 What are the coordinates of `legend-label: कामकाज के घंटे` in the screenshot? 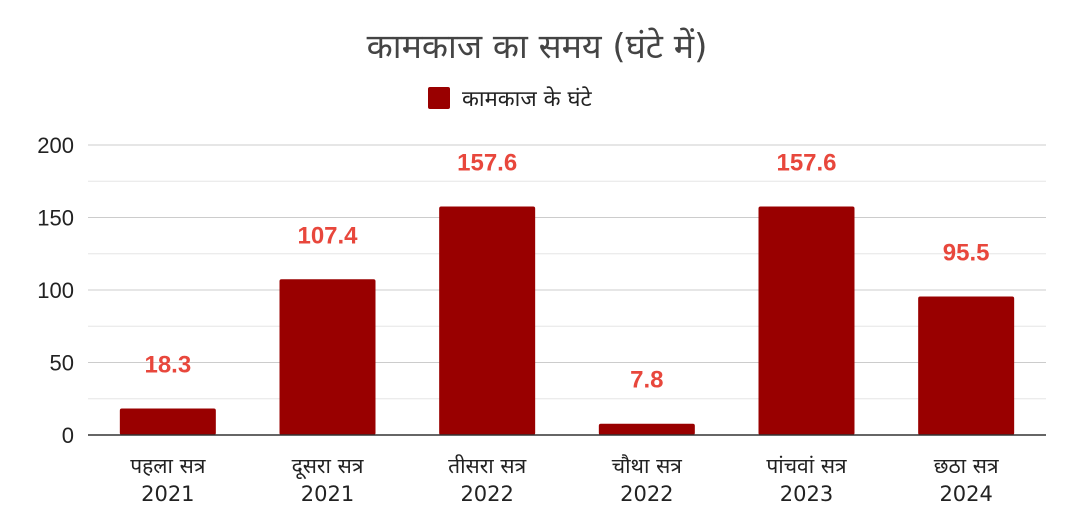 It's located at (527, 99).